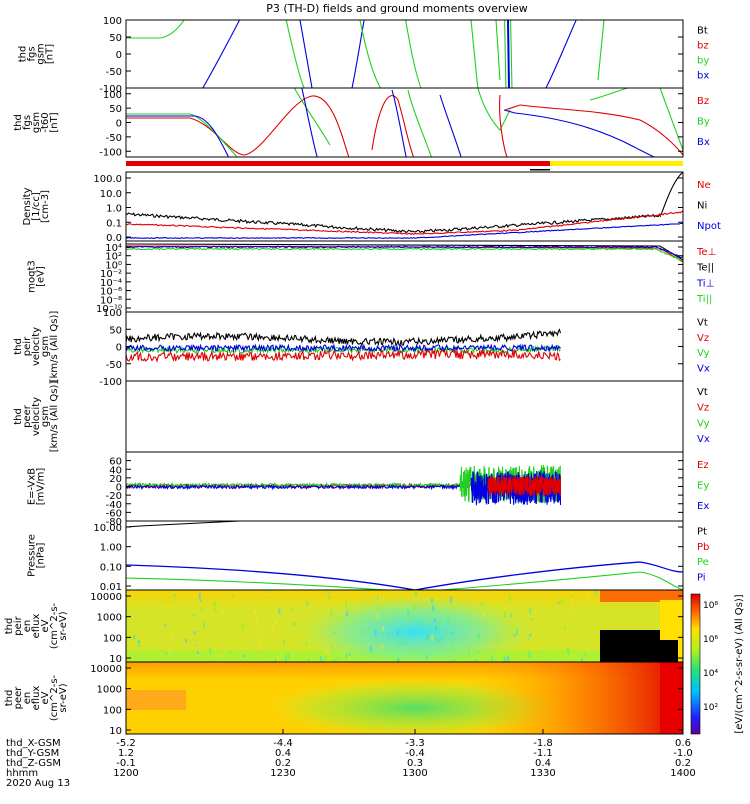 The width and height of the screenshot is (750, 804). I want to click on Vx-trace, so click(343, 348).